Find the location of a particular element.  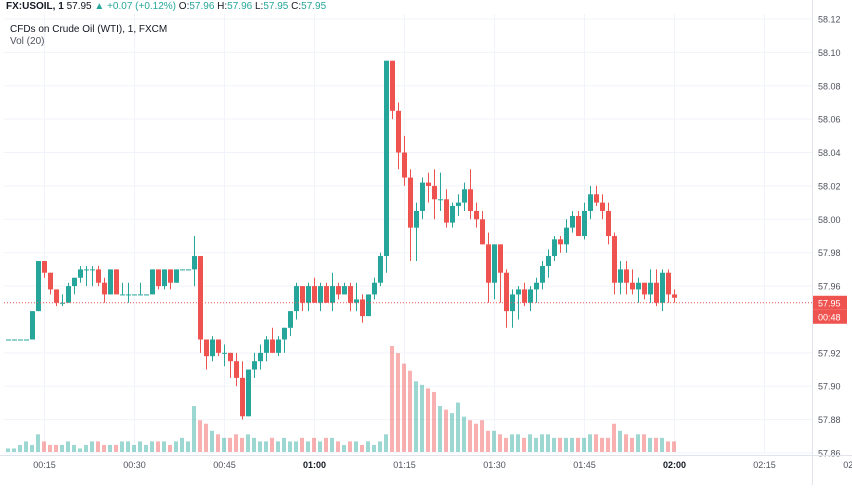

price-tick-label: 58.12 is located at coordinates (829, 20).